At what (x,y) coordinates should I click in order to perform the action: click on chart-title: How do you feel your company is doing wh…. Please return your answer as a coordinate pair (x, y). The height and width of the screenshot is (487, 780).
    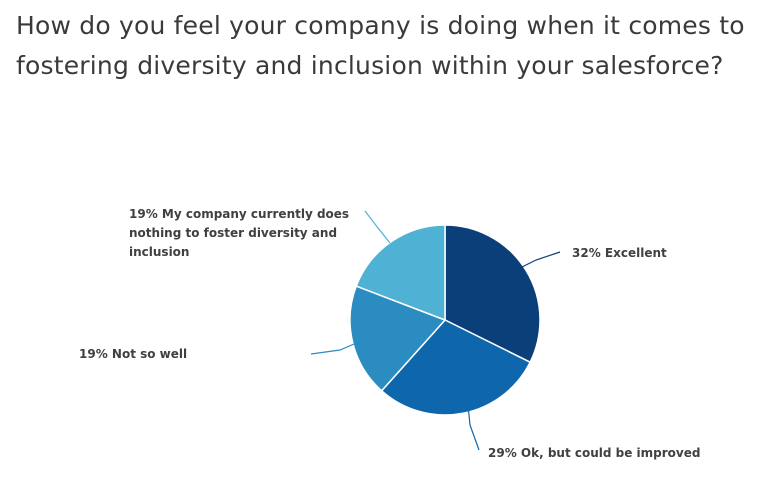
    Looking at the image, I should click on (380, 45).